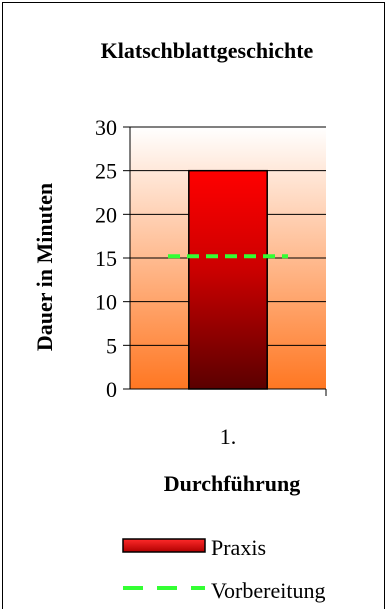 The image size is (387, 609). What do you see at coordinates (106, 214) in the screenshot?
I see `y-tick-label: 20` at bounding box center [106, 214].